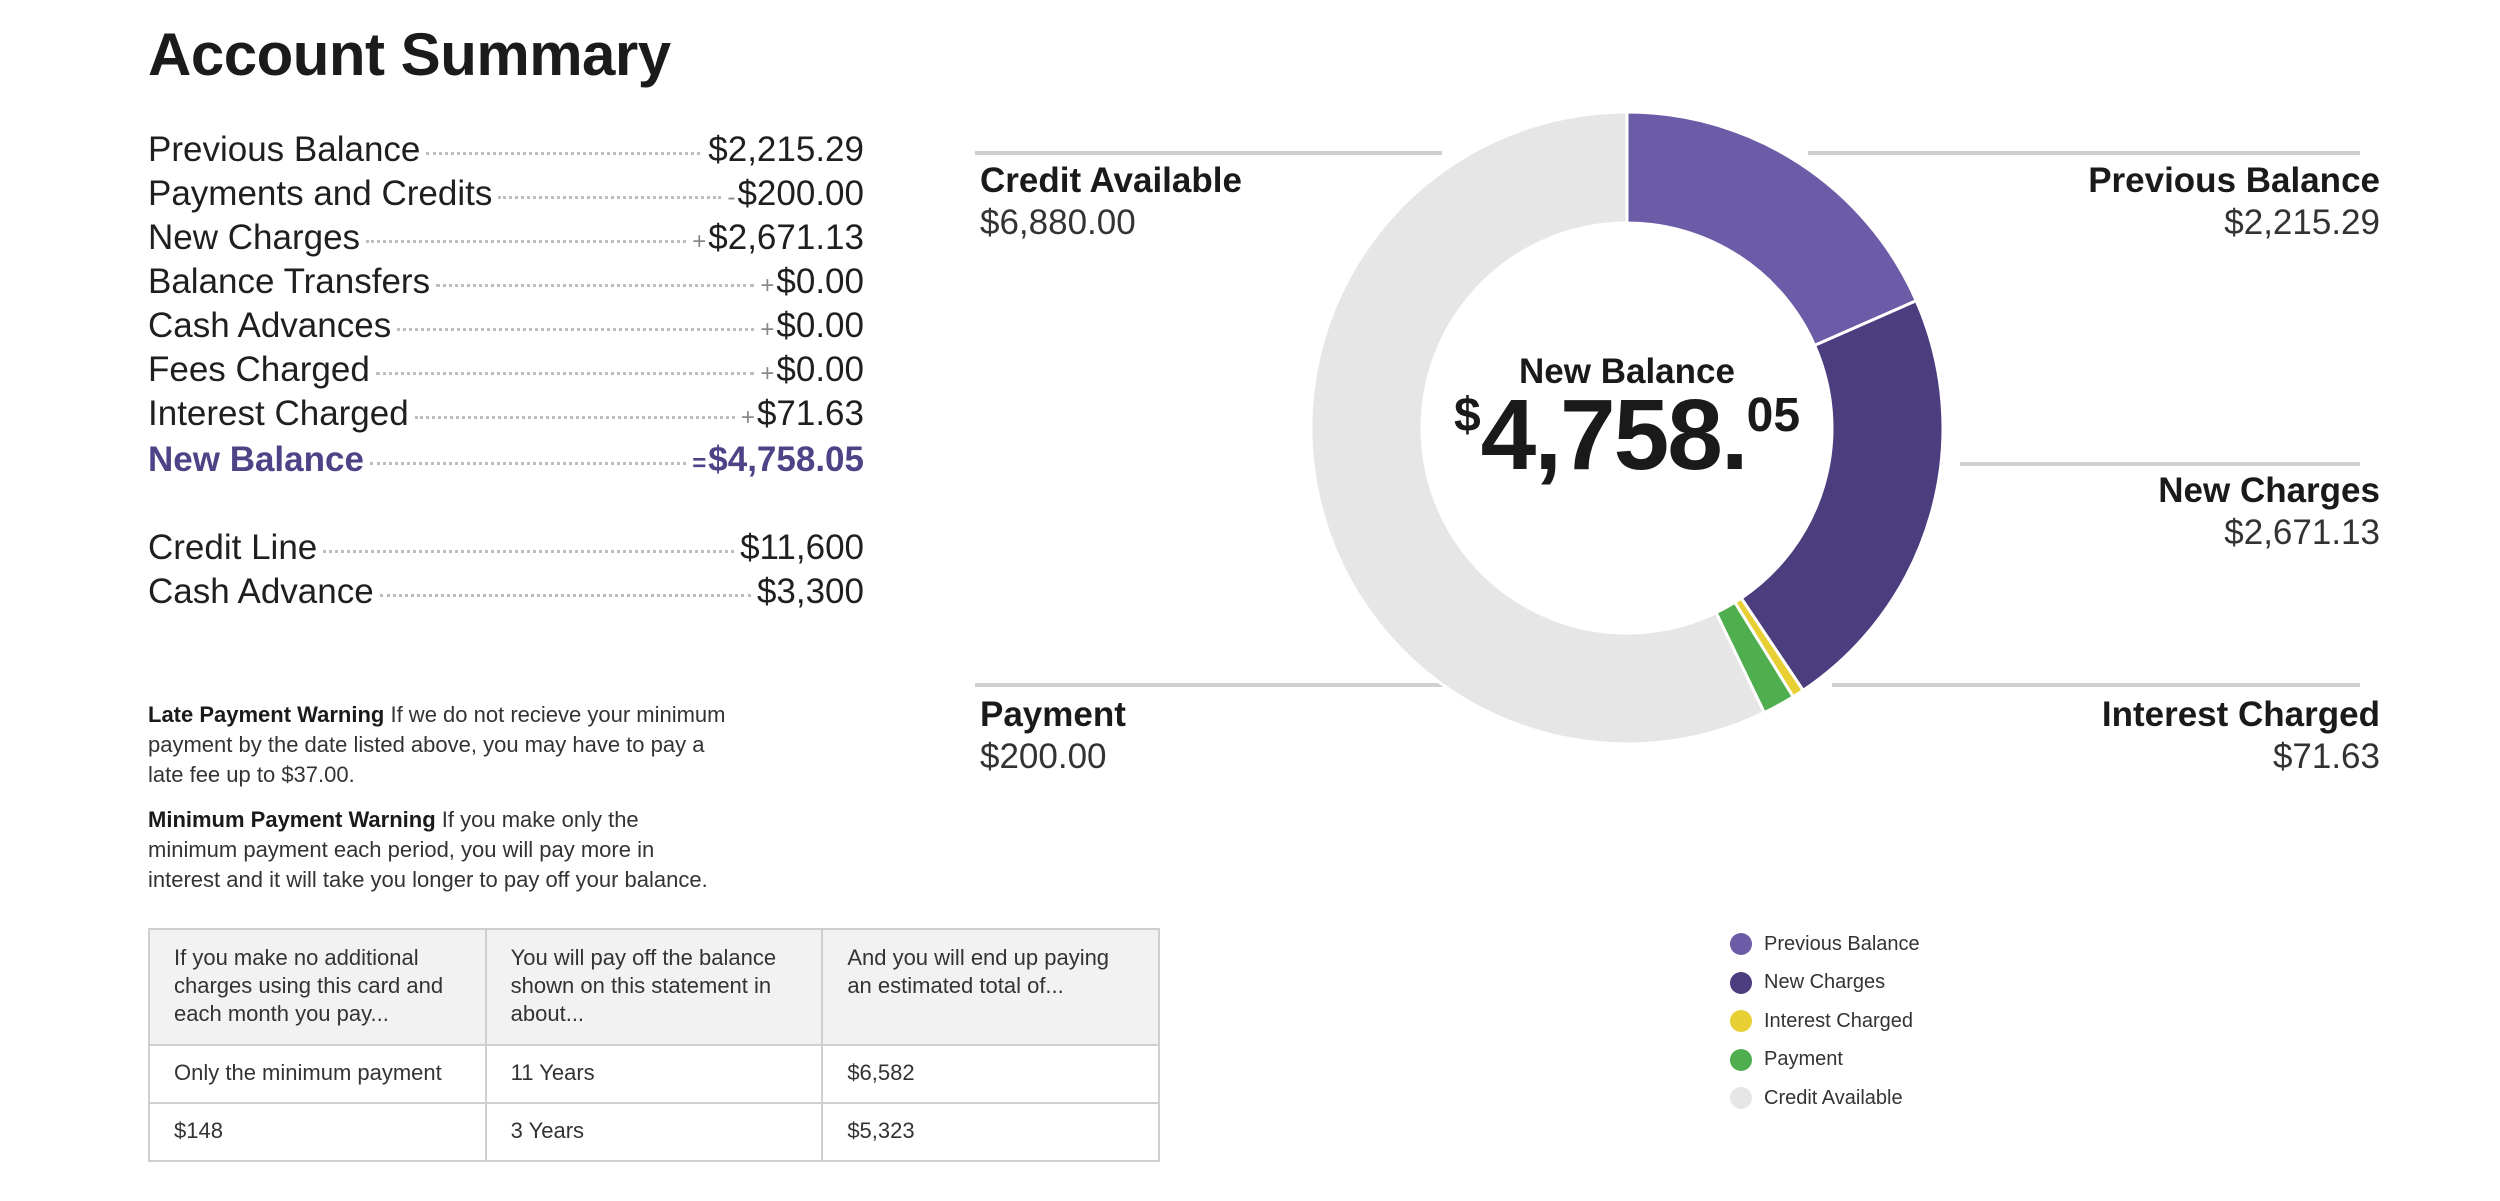 This screenshot has height=1201, width=2500. What do you see at coordinates (254, 237) in the screenshot?
I see `summary-label: New Charges` at bounding box center [254, 237].